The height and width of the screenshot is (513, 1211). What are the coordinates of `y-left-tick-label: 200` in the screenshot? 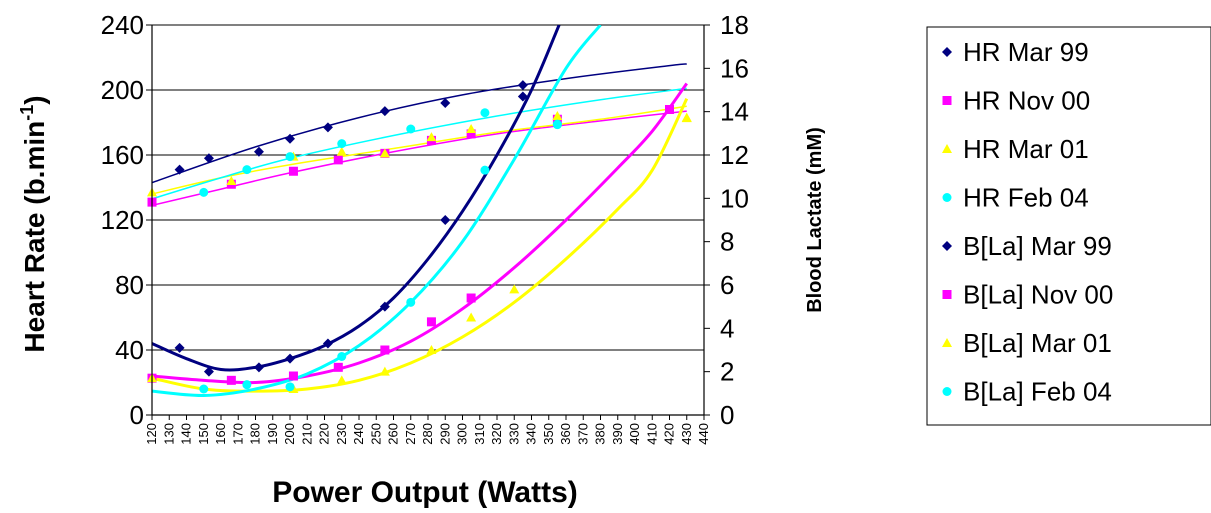 It's located at (122, 90).